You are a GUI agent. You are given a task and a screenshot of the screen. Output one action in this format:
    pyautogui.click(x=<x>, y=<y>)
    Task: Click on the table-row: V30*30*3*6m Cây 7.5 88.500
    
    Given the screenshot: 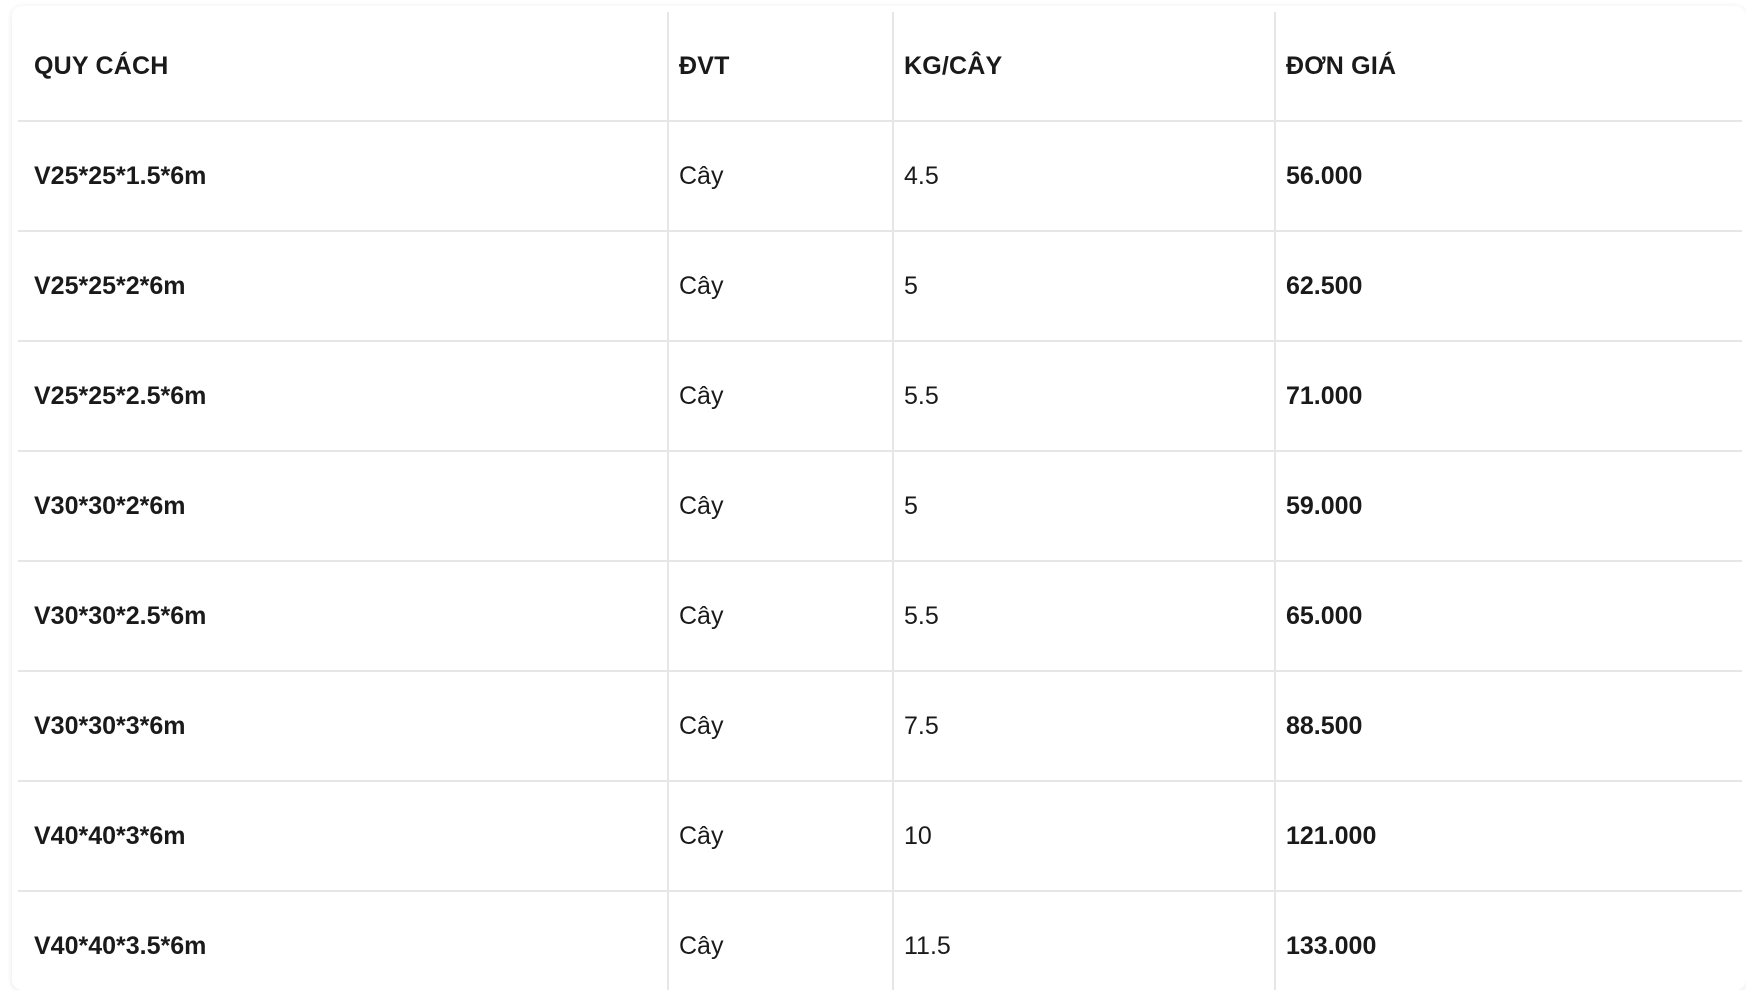 What is the action you would take?
    pyautogui.click(x=880, y=726)
    